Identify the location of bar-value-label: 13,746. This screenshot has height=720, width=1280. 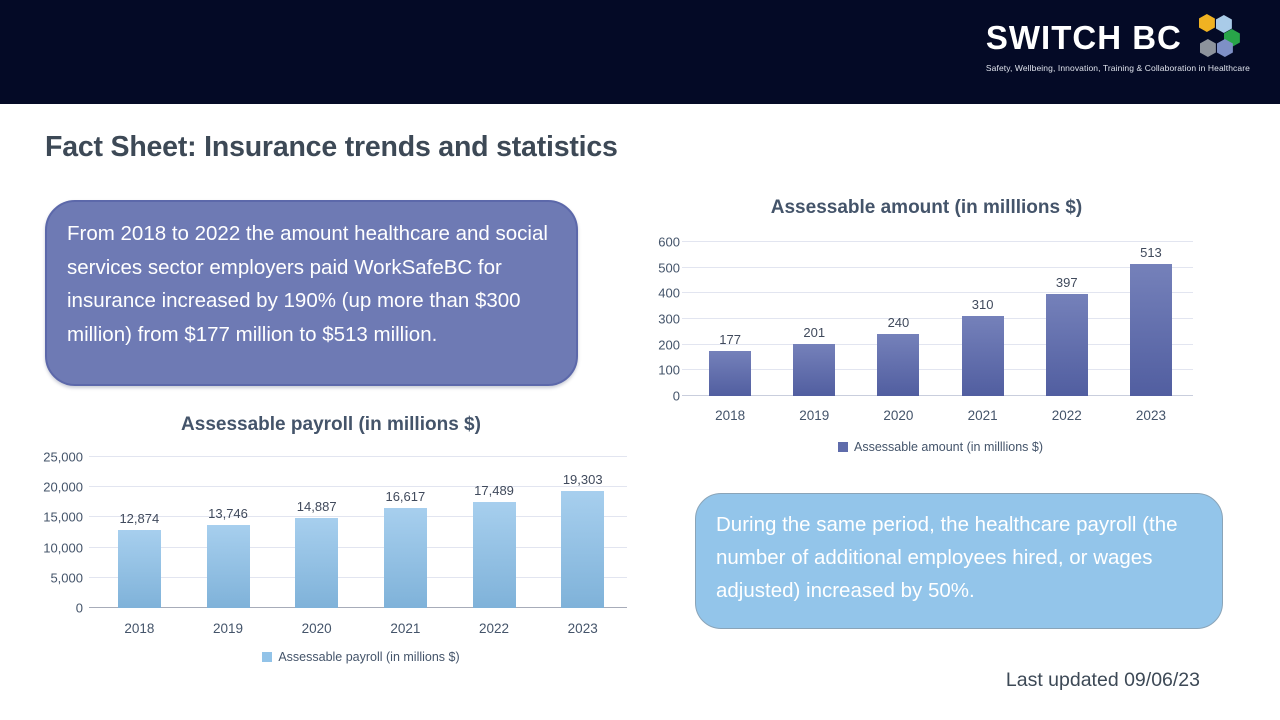
(228, 513).